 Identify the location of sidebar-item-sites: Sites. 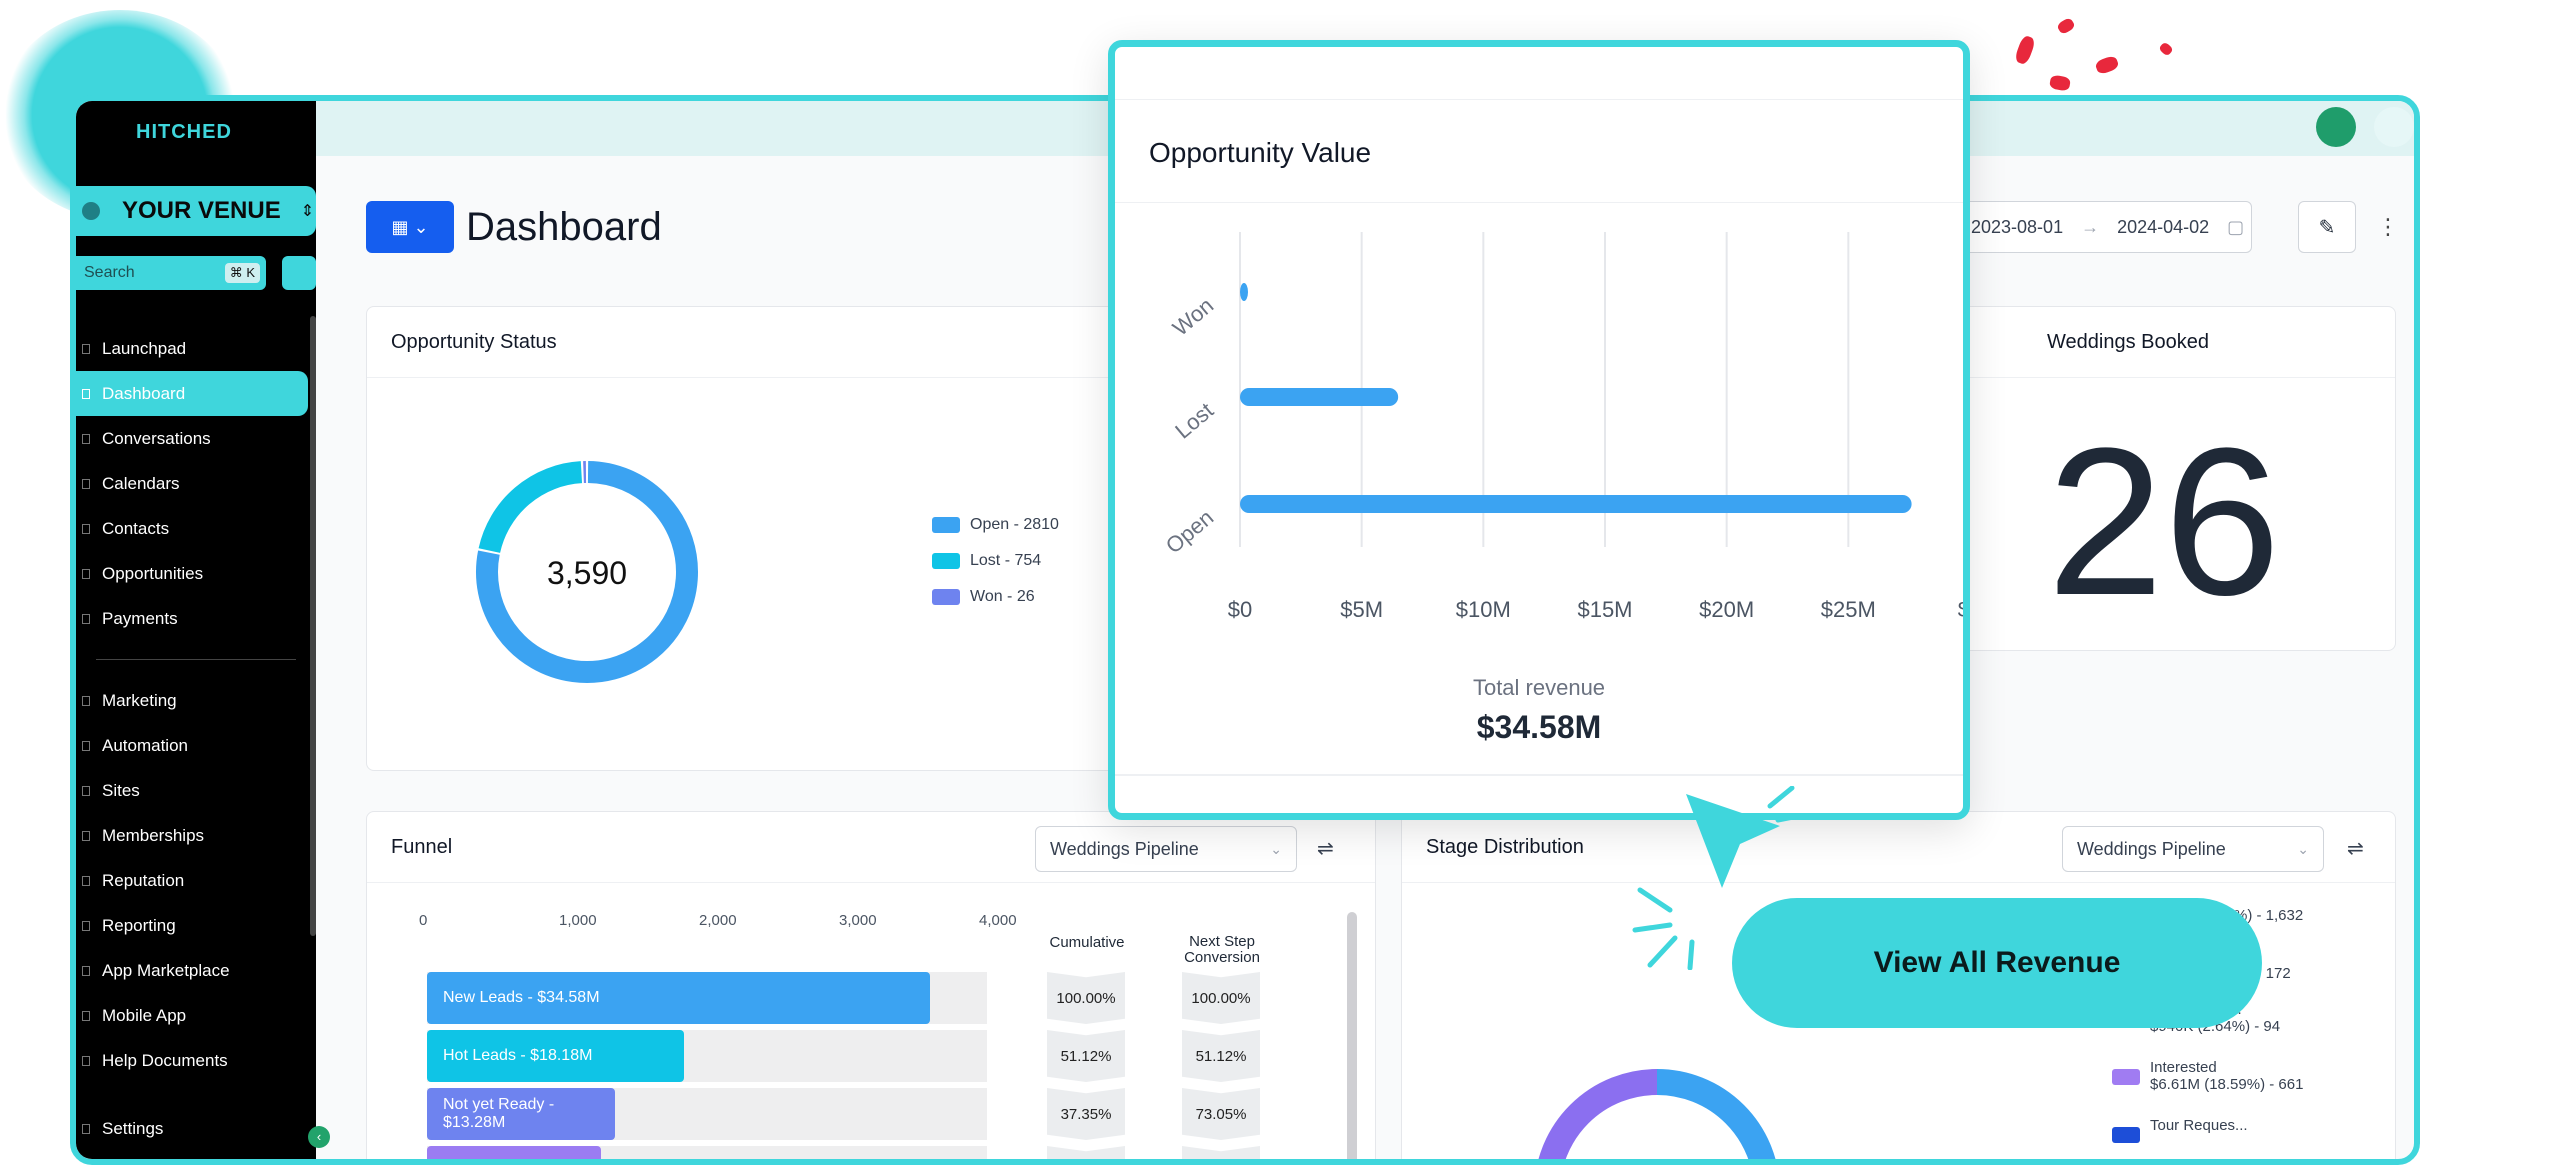
(196, 790).